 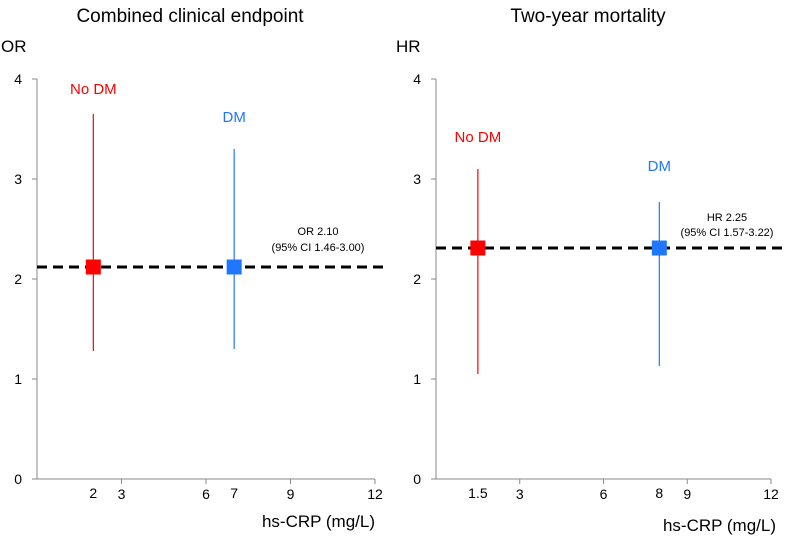 I want to click on y-axis-label: OR, so click(x=14, y=46).